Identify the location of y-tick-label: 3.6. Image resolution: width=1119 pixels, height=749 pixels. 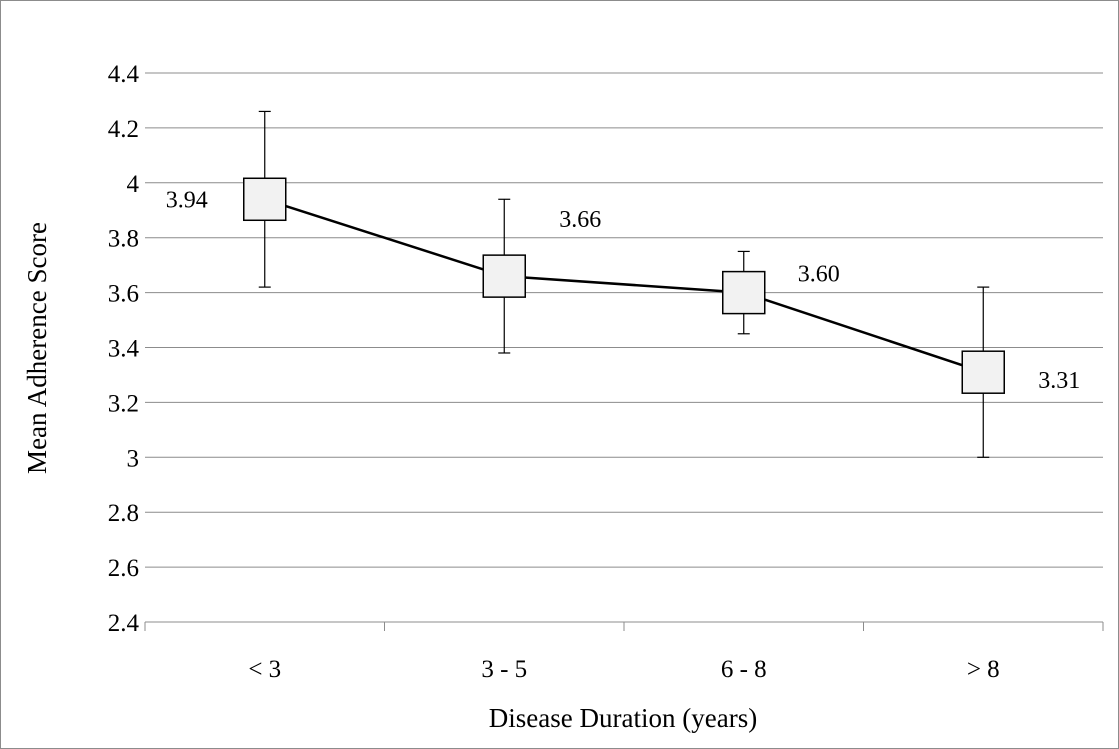
(123, 294).